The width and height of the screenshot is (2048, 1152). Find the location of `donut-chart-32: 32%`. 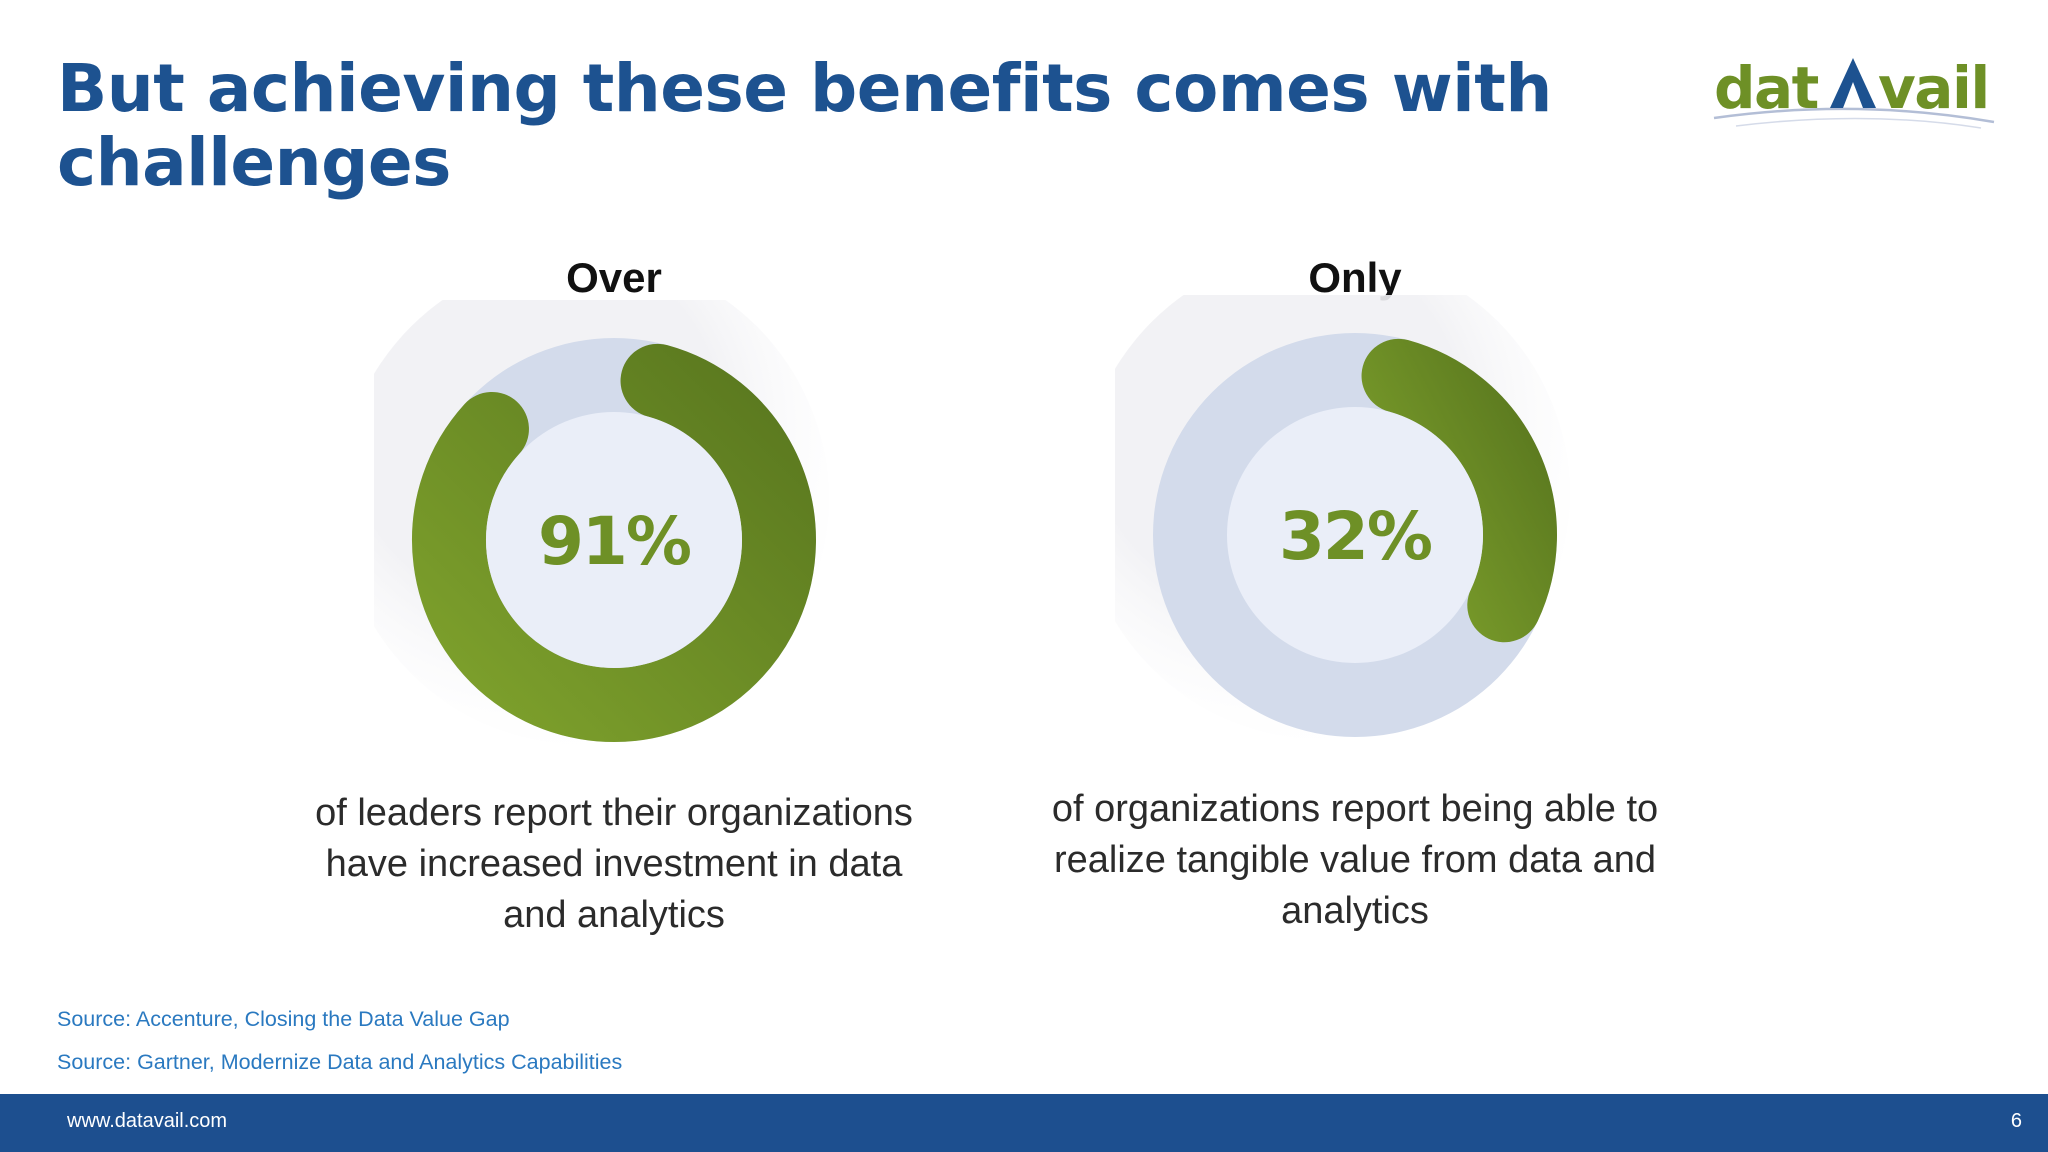

donut-chart-32: 32% is located at coordinates (1342, 517).